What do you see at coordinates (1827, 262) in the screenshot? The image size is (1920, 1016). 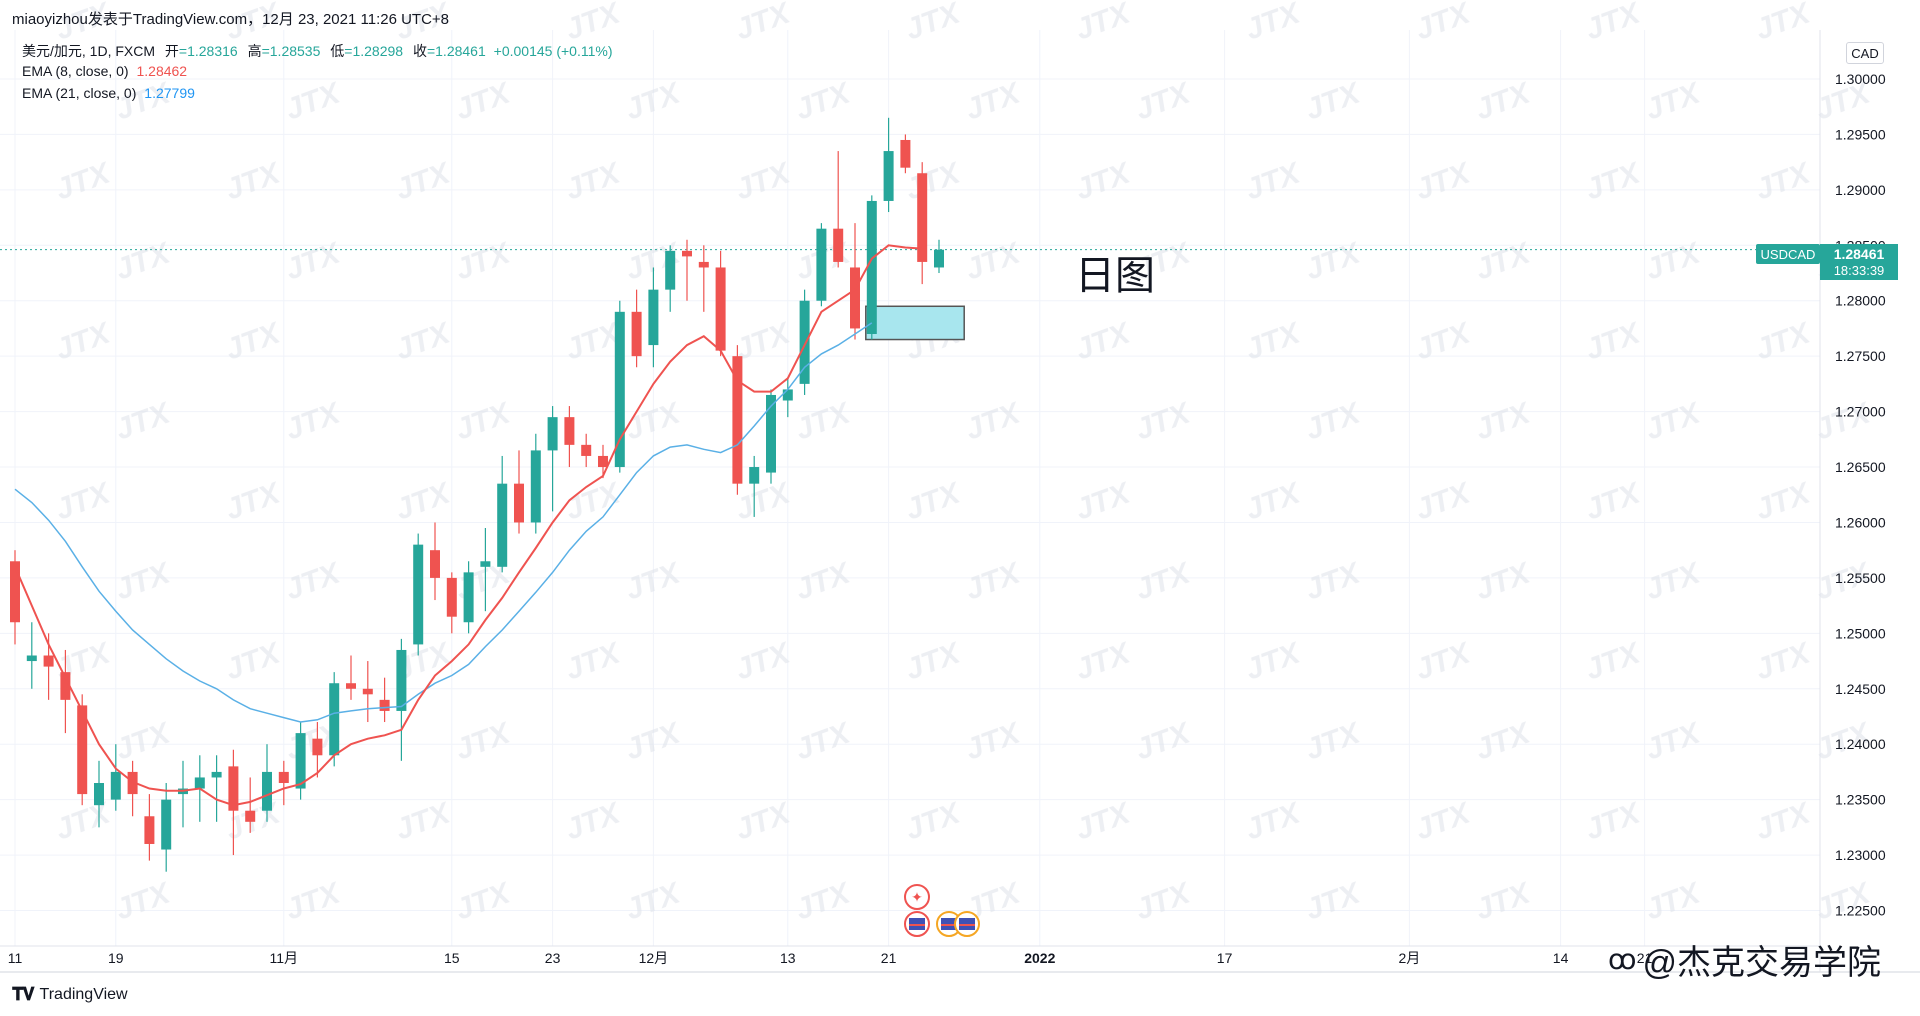 I see `price-tag: USDCAD 1.28461 18:33:39` at bounding box center [1827, 262].